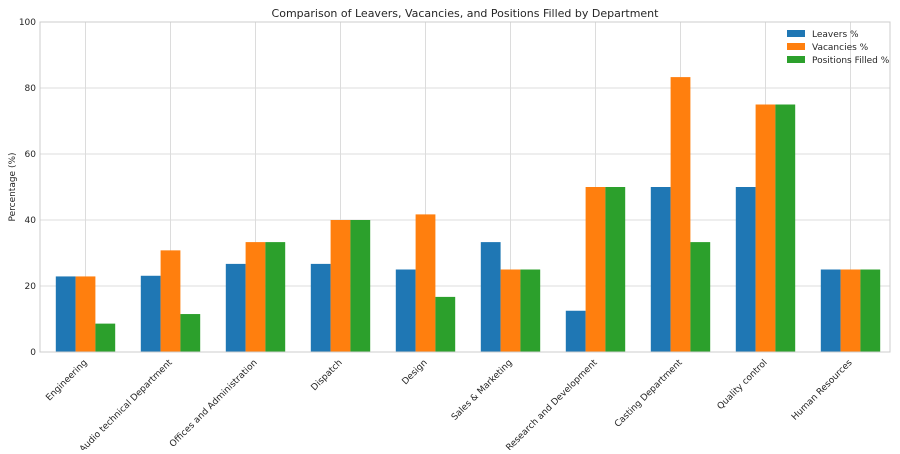  What do you see at coordinates (850, 310) in the screenshot?
I see `bar-vacancies--9` at bounding box center [850, 310].